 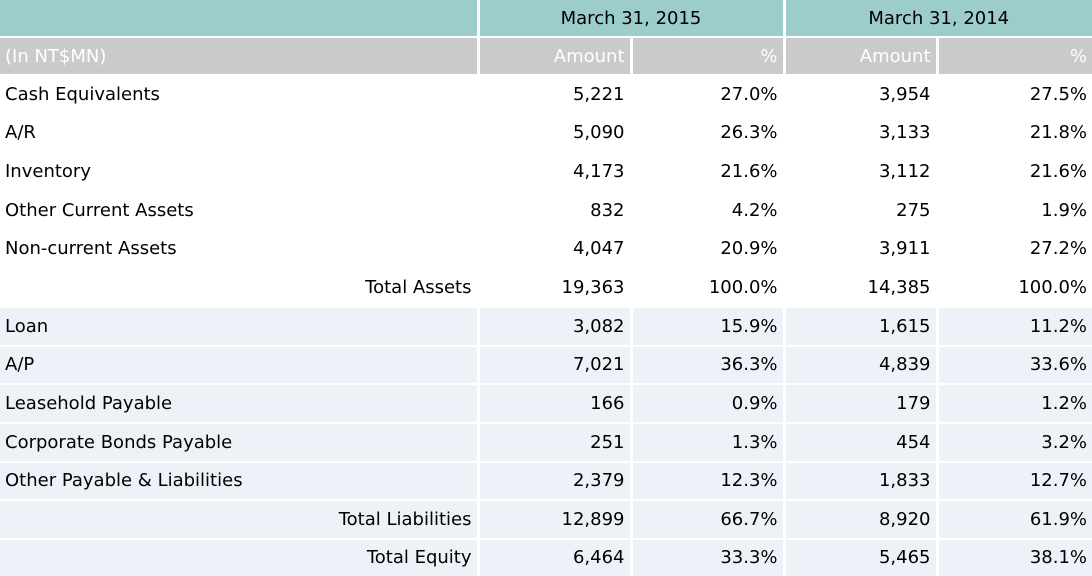 What do you see at coordinates (1014, 95) in the screenshot?
I see `pct-2014-cell: 27.5%` at bounding box center [1014, 95].